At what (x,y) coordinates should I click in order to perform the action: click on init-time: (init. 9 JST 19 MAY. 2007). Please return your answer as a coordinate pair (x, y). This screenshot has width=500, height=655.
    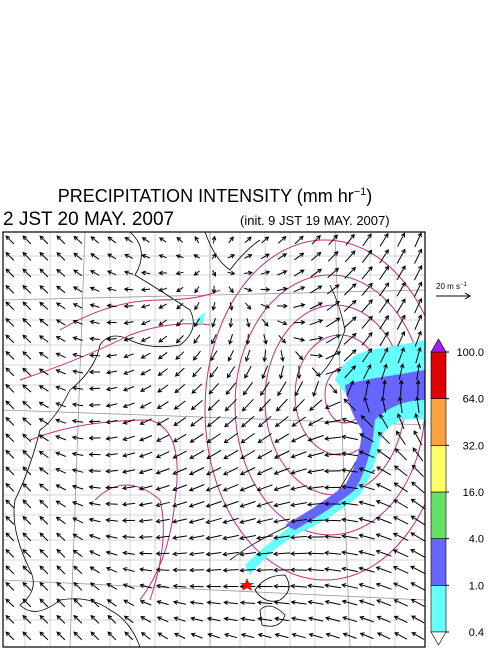
    Looking at the image, I should click on (315, 220).